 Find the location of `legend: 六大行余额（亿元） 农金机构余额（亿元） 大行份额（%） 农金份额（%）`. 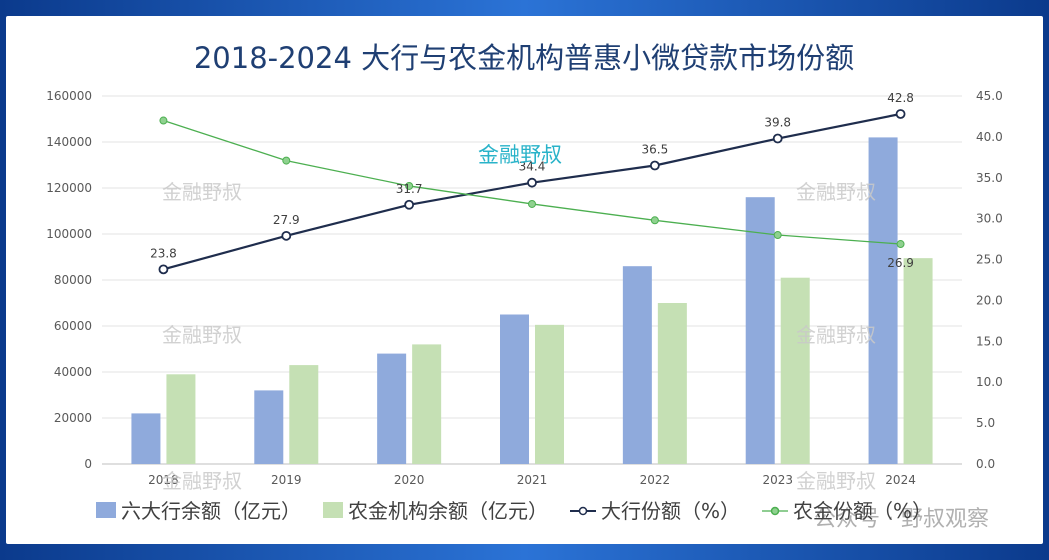

legend: 六大行余额（亿元） 农金机构余额（亿元） 大行份额（%） 农金份额（%） is located at coordinates (514, 511).